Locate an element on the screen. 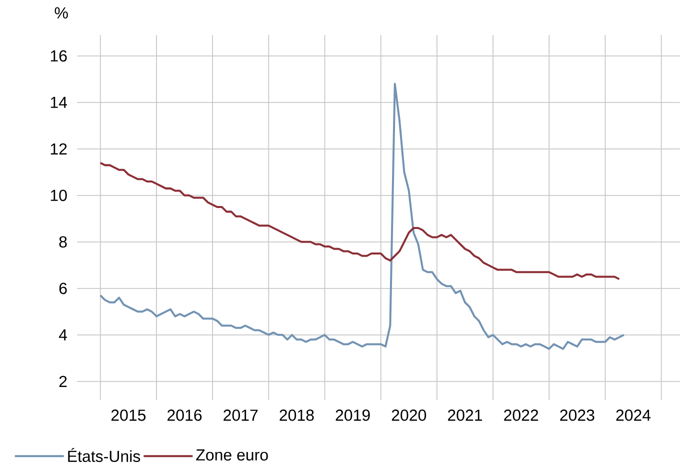  y-tick-label: 16 is located at coordinates (58, 56).